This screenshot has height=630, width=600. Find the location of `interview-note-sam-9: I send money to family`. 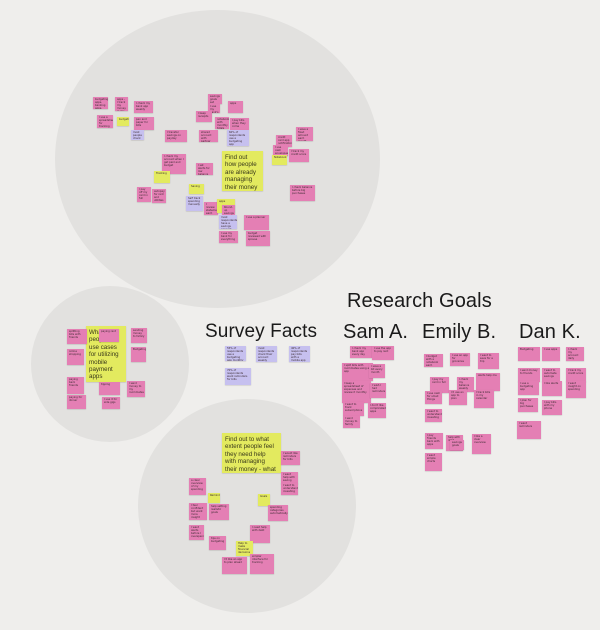

interview-note-sam-9: I send money to family is located at coordinates (351, 422).